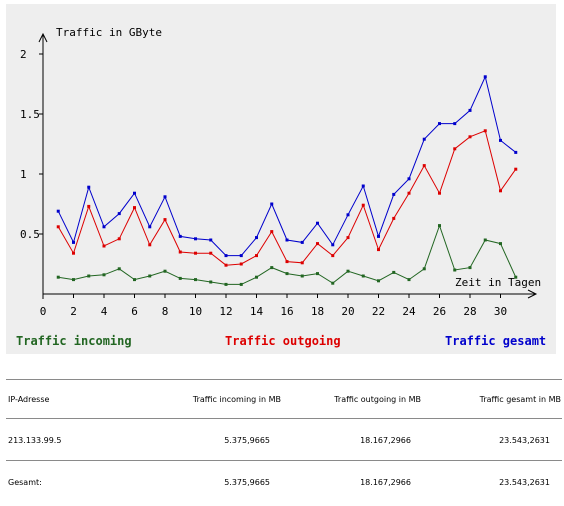 The height and width of the screenshot is (506, 564). Describe the element at coordinates (317, 311) in the screenshot. I see `x-tick-label: 18` at that location.